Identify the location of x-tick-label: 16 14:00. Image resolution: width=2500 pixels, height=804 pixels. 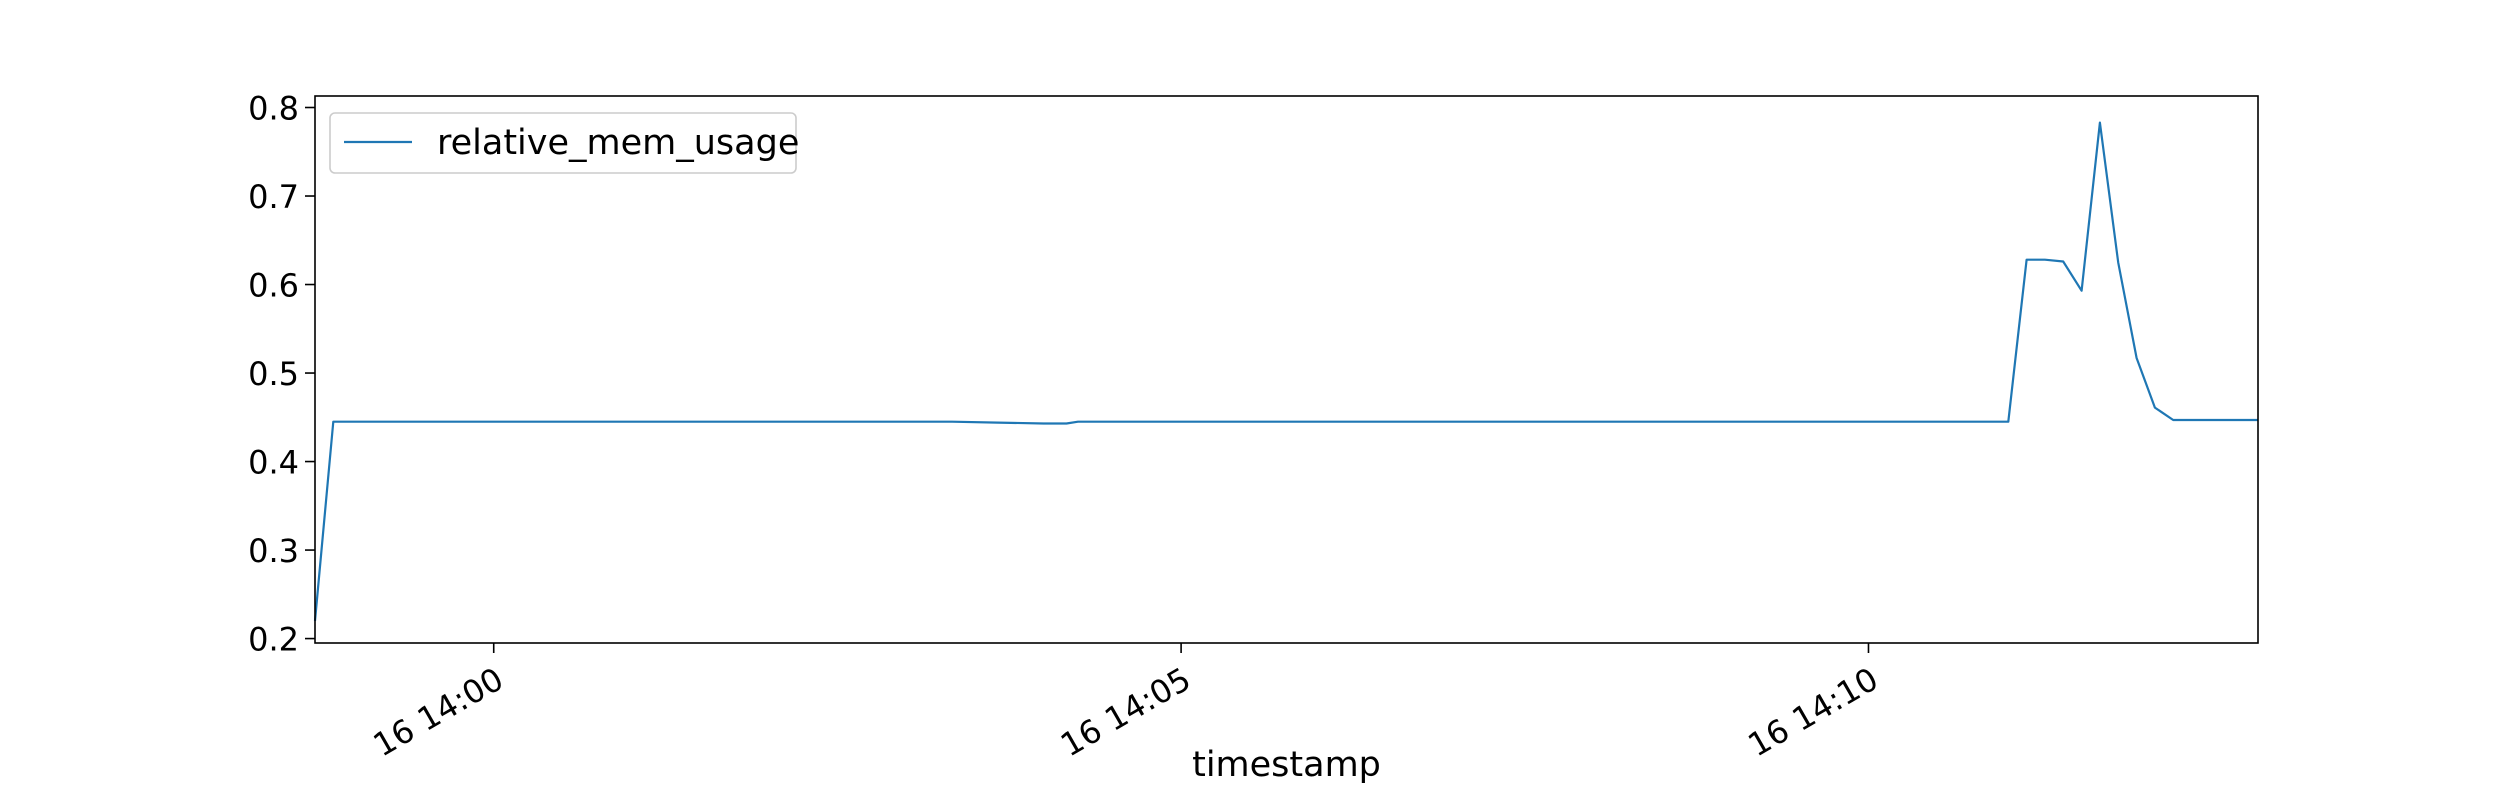
(438, 712).